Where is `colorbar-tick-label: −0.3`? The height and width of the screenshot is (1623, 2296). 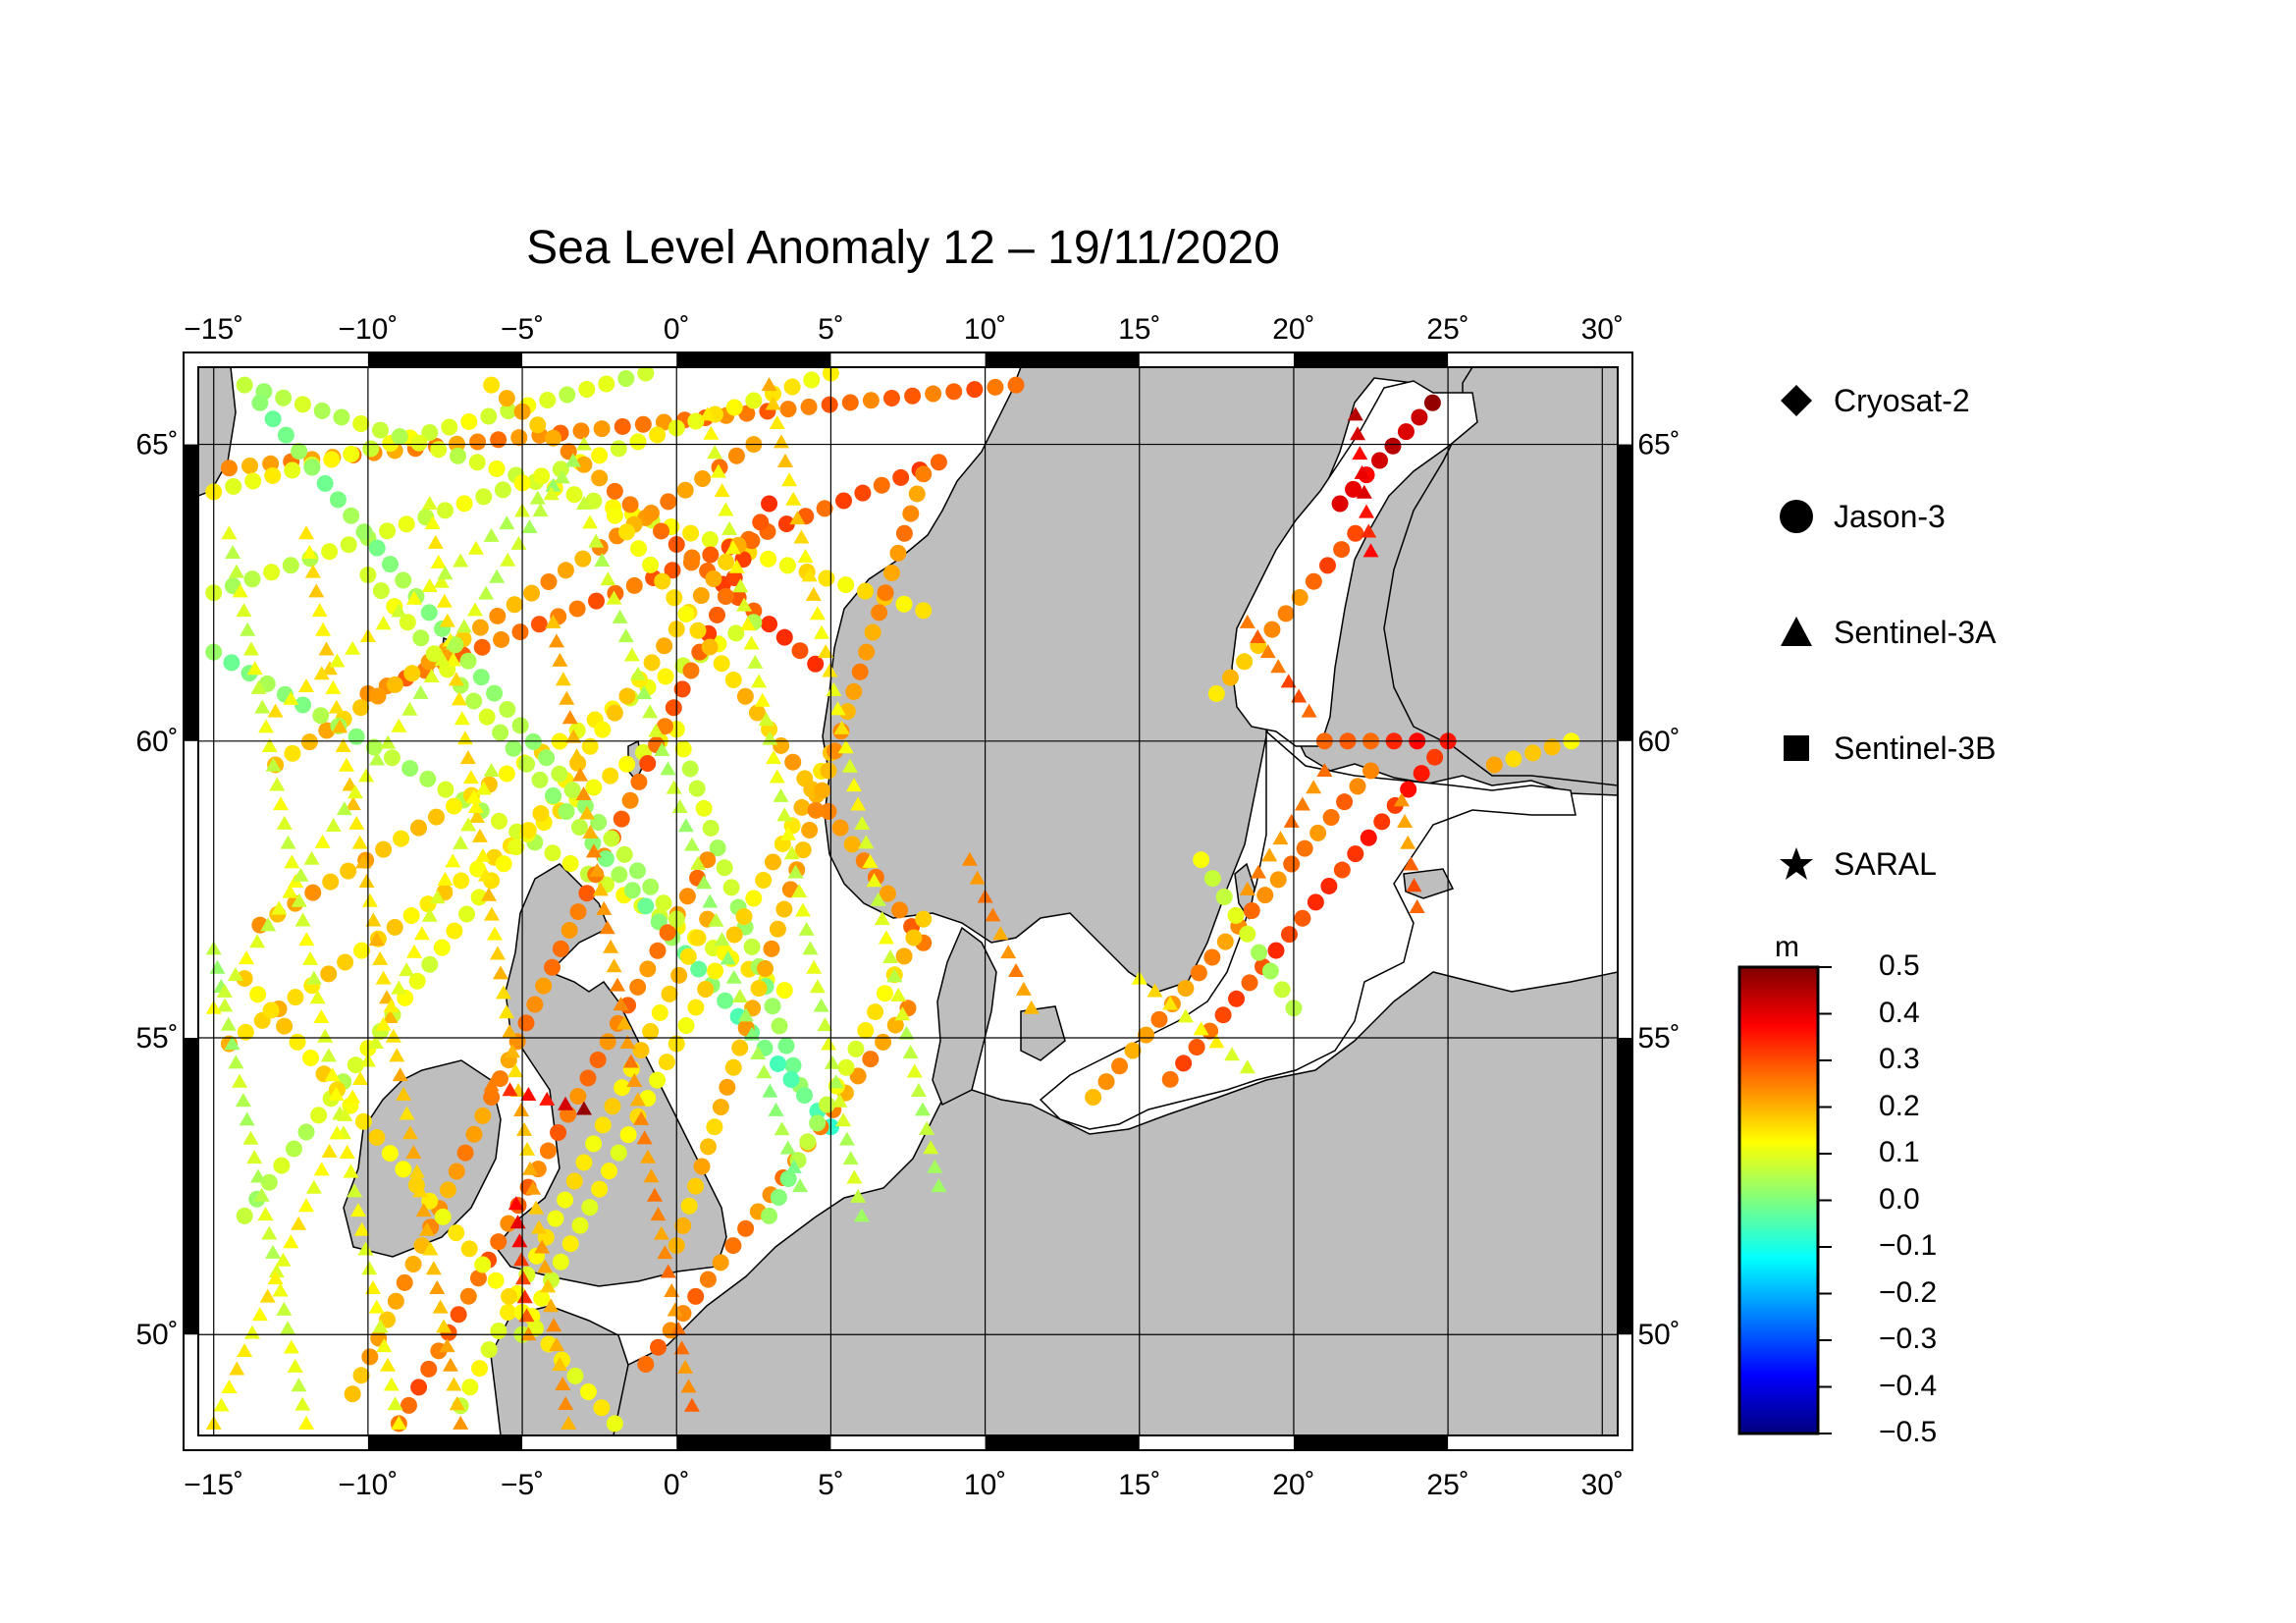
colorbar-tick-label: −0.3 is located at coordinates (1908, 1339).